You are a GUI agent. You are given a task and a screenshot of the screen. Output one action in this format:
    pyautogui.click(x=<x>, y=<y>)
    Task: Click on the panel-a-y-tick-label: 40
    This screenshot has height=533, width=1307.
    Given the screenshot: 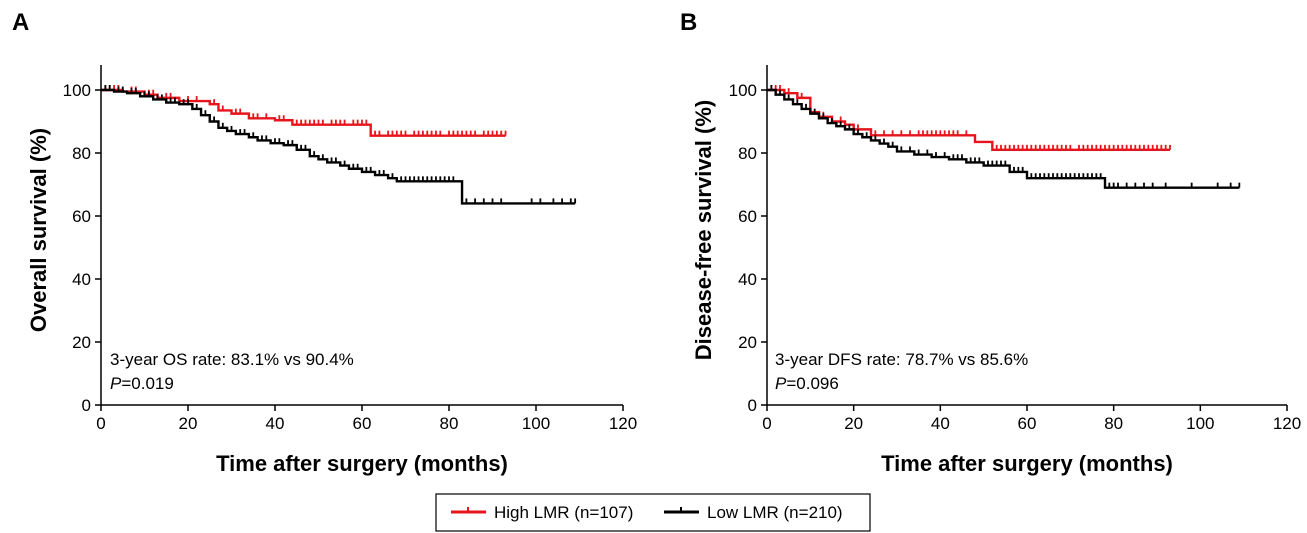 What is the action you would take?
    pyautogui.click(x=81, y=279)
    